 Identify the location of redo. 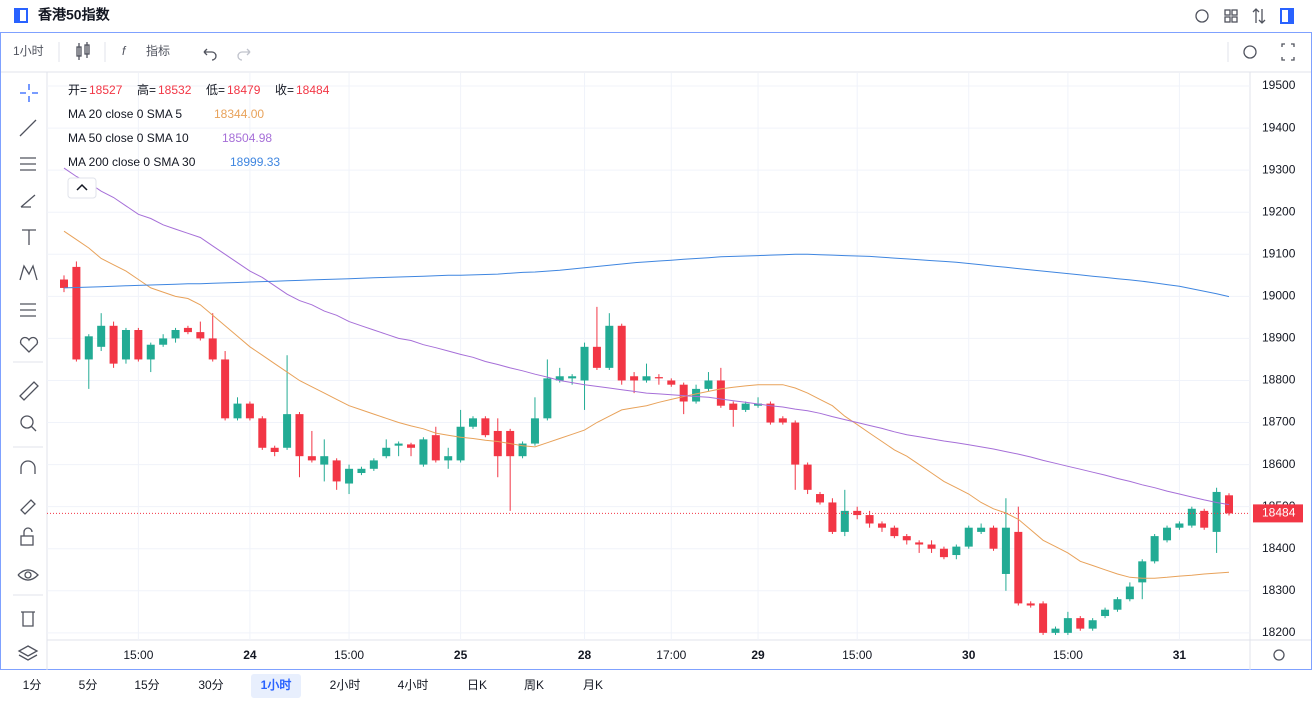
(244, 54).